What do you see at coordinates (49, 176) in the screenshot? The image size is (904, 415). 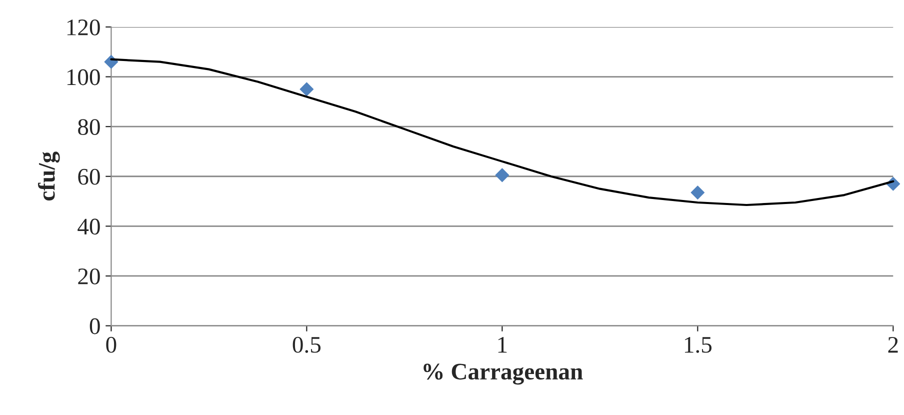 I see `y-axis-title: cfu/g` at bounding box center [49, 176].